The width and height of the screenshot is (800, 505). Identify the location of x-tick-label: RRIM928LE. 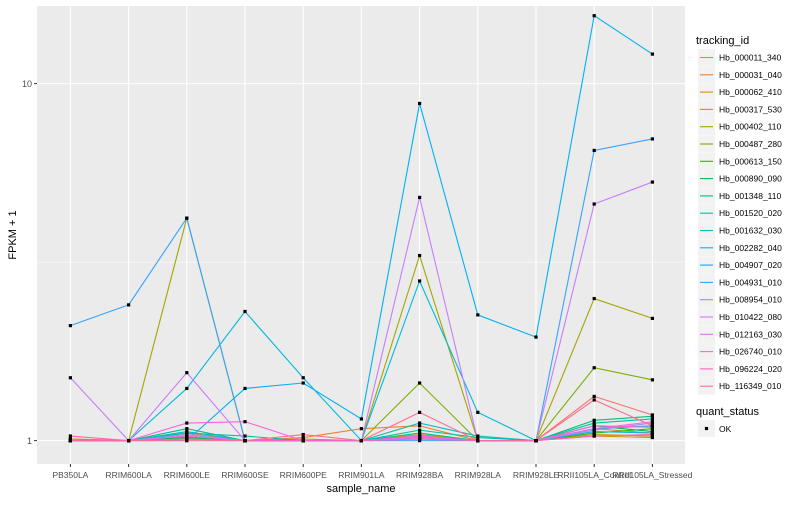
(536, 475).